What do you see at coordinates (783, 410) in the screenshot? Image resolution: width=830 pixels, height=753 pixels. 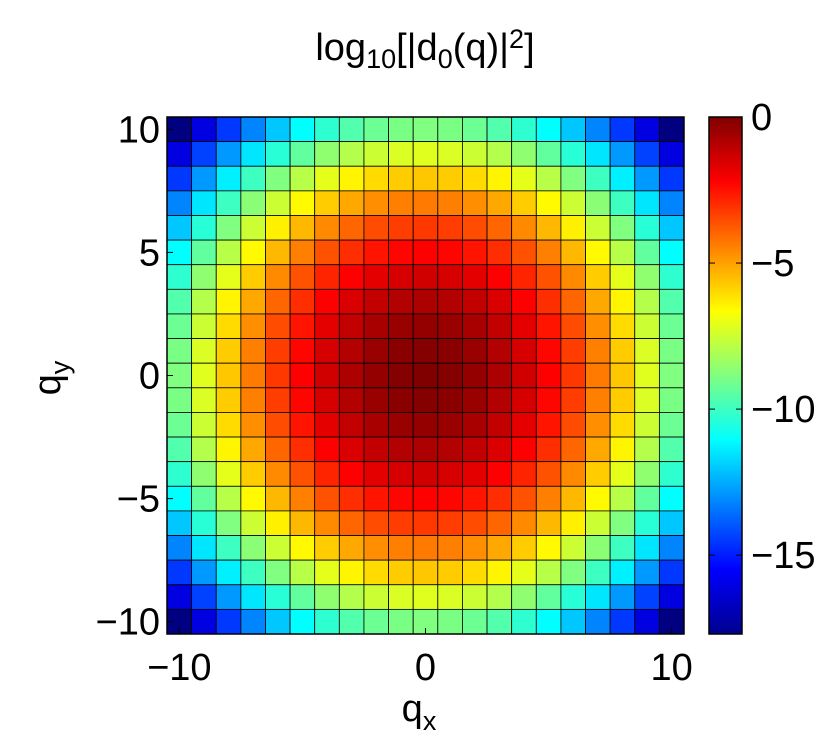 I see `colorbar-tick-label: −10` at bounding box center [783, 410].